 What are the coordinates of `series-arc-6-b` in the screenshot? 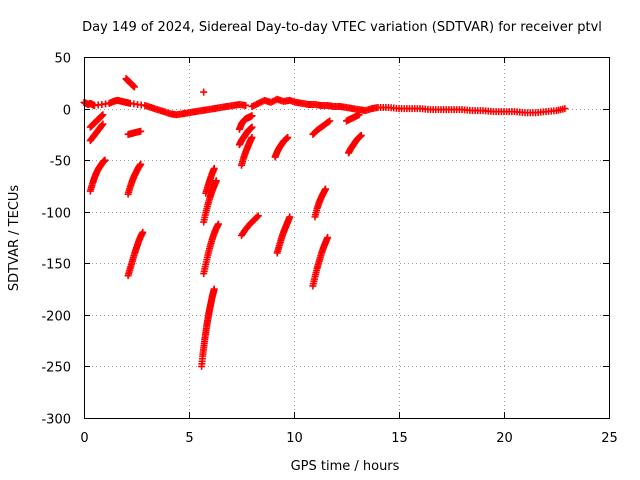 It's located at (210, 201).